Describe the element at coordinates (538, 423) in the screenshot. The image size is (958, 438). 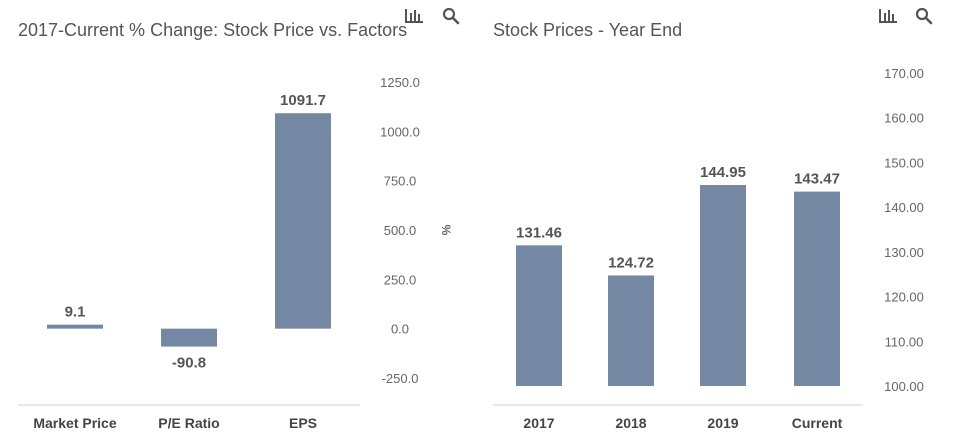
I see `x-tick-label: 2017` at that location.